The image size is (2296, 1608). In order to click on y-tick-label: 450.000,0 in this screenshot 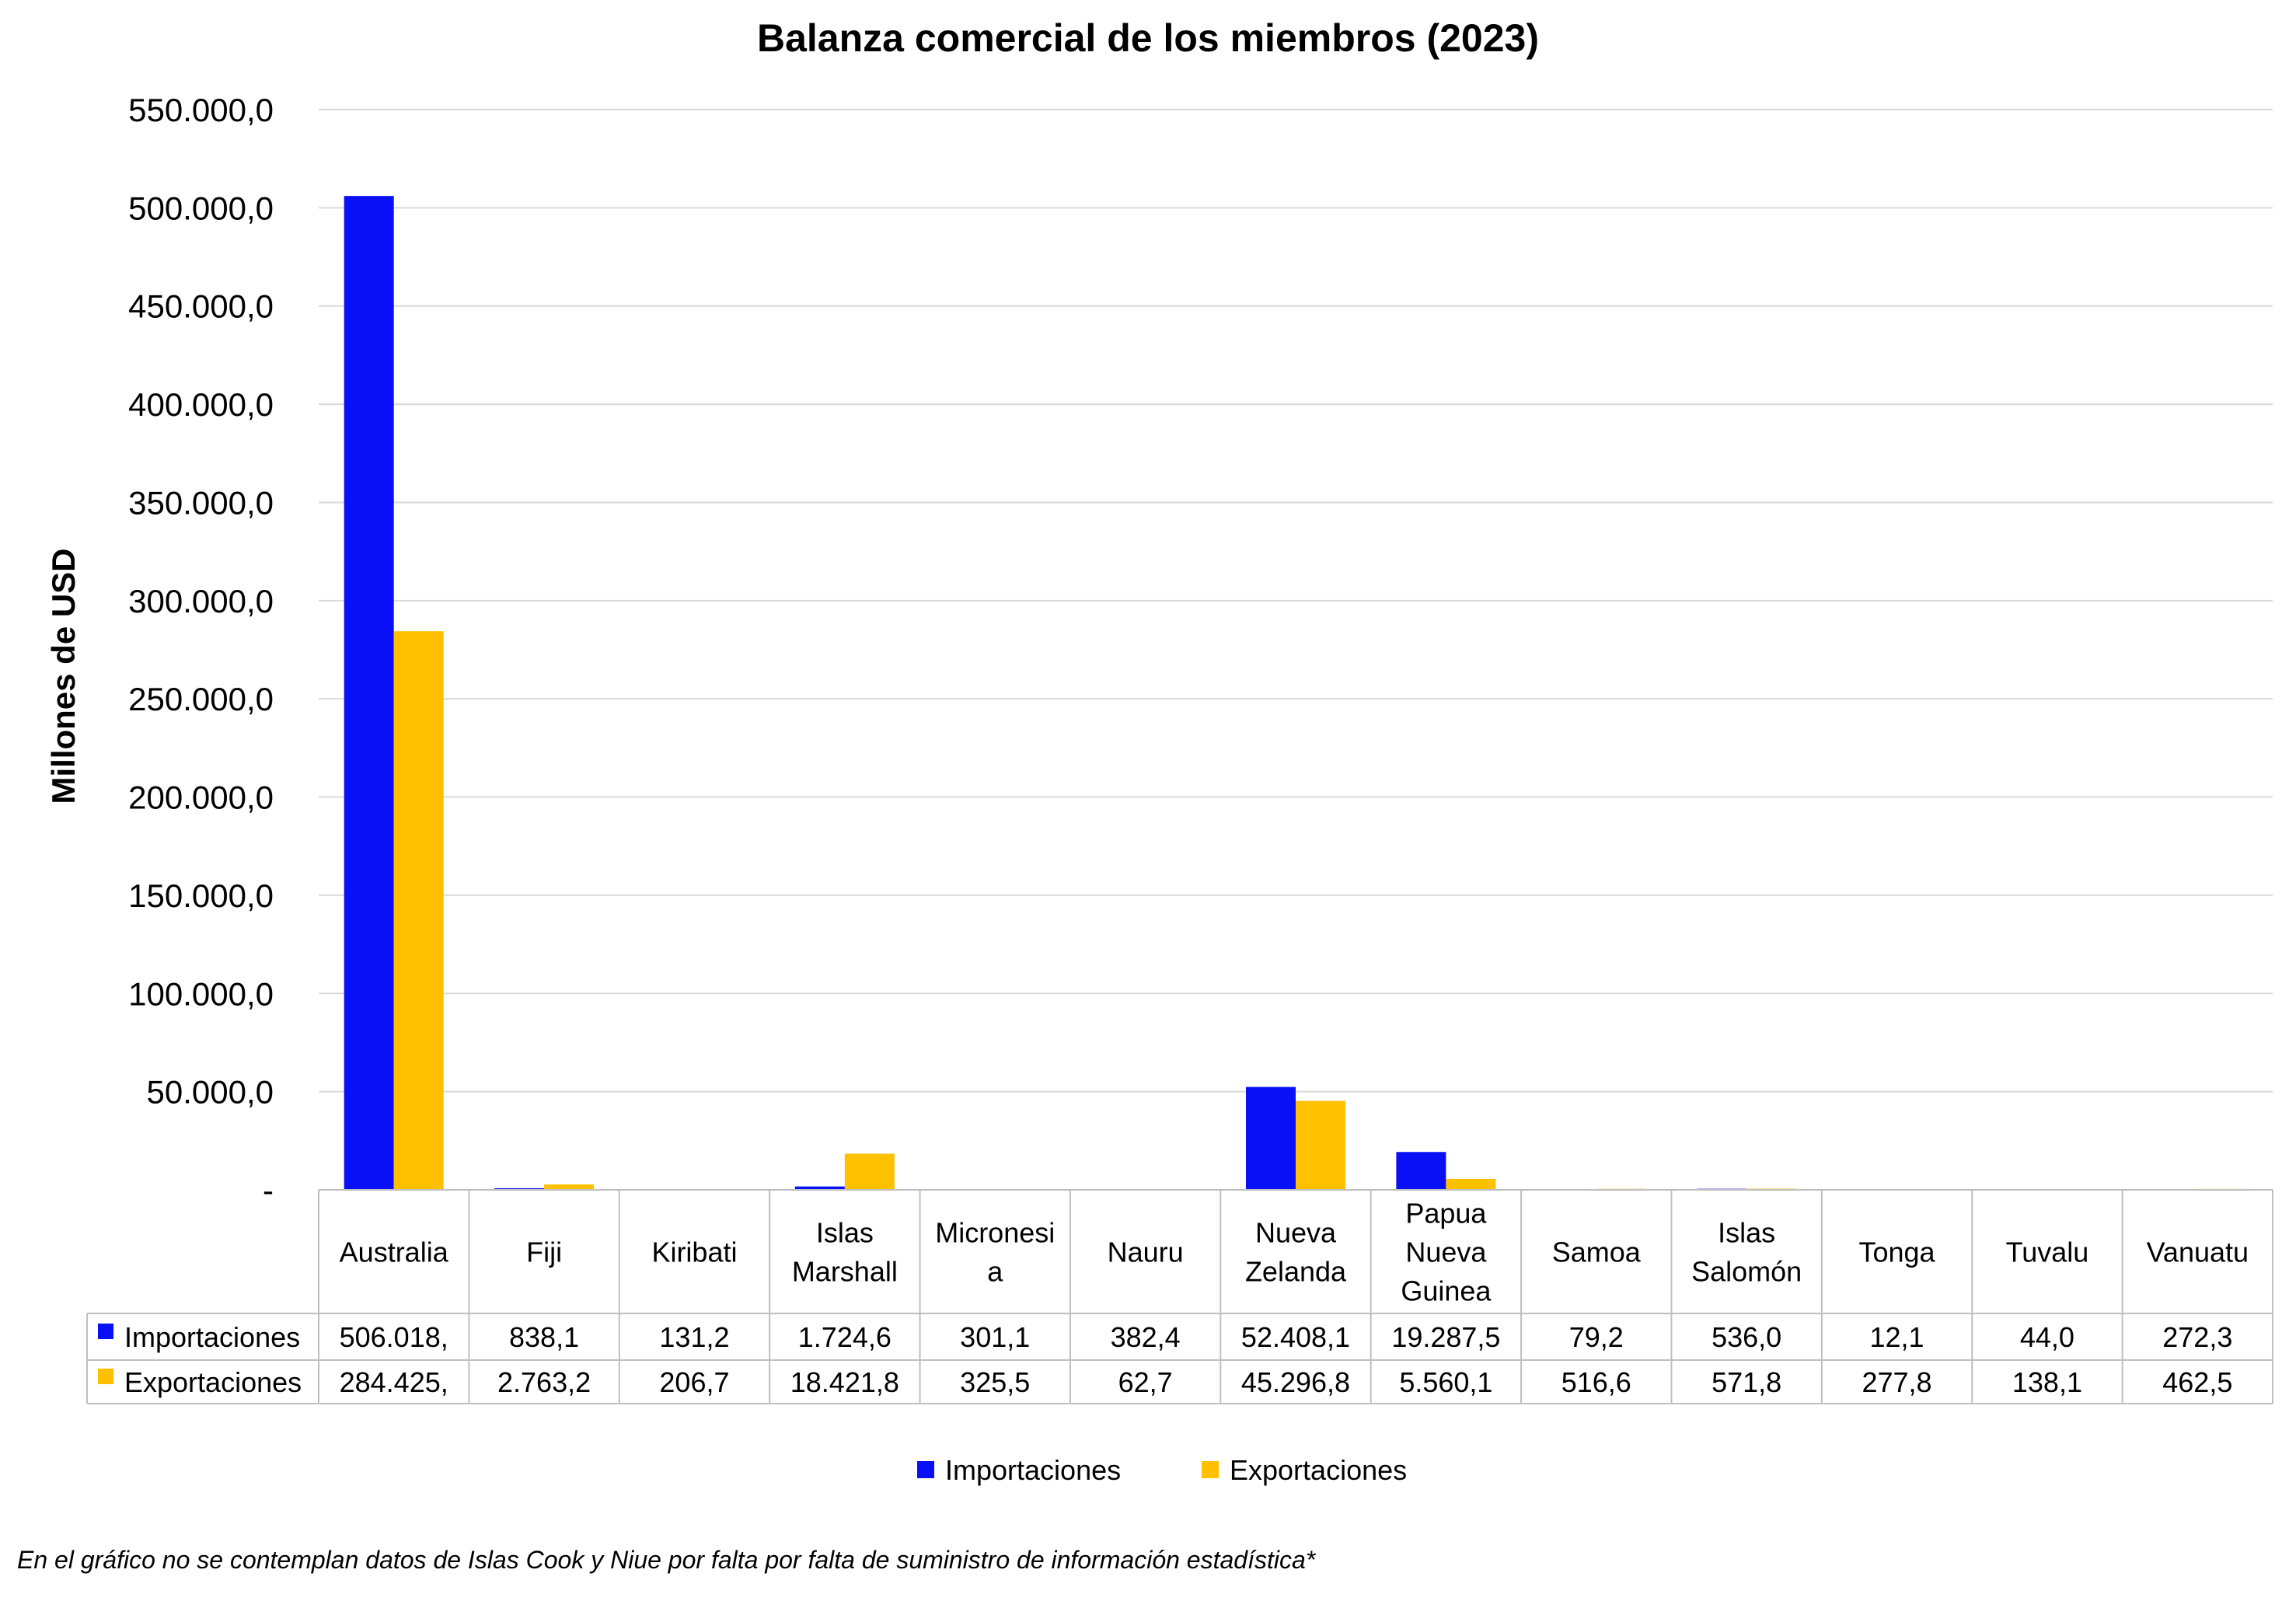, I will do `click(201, 306)`.